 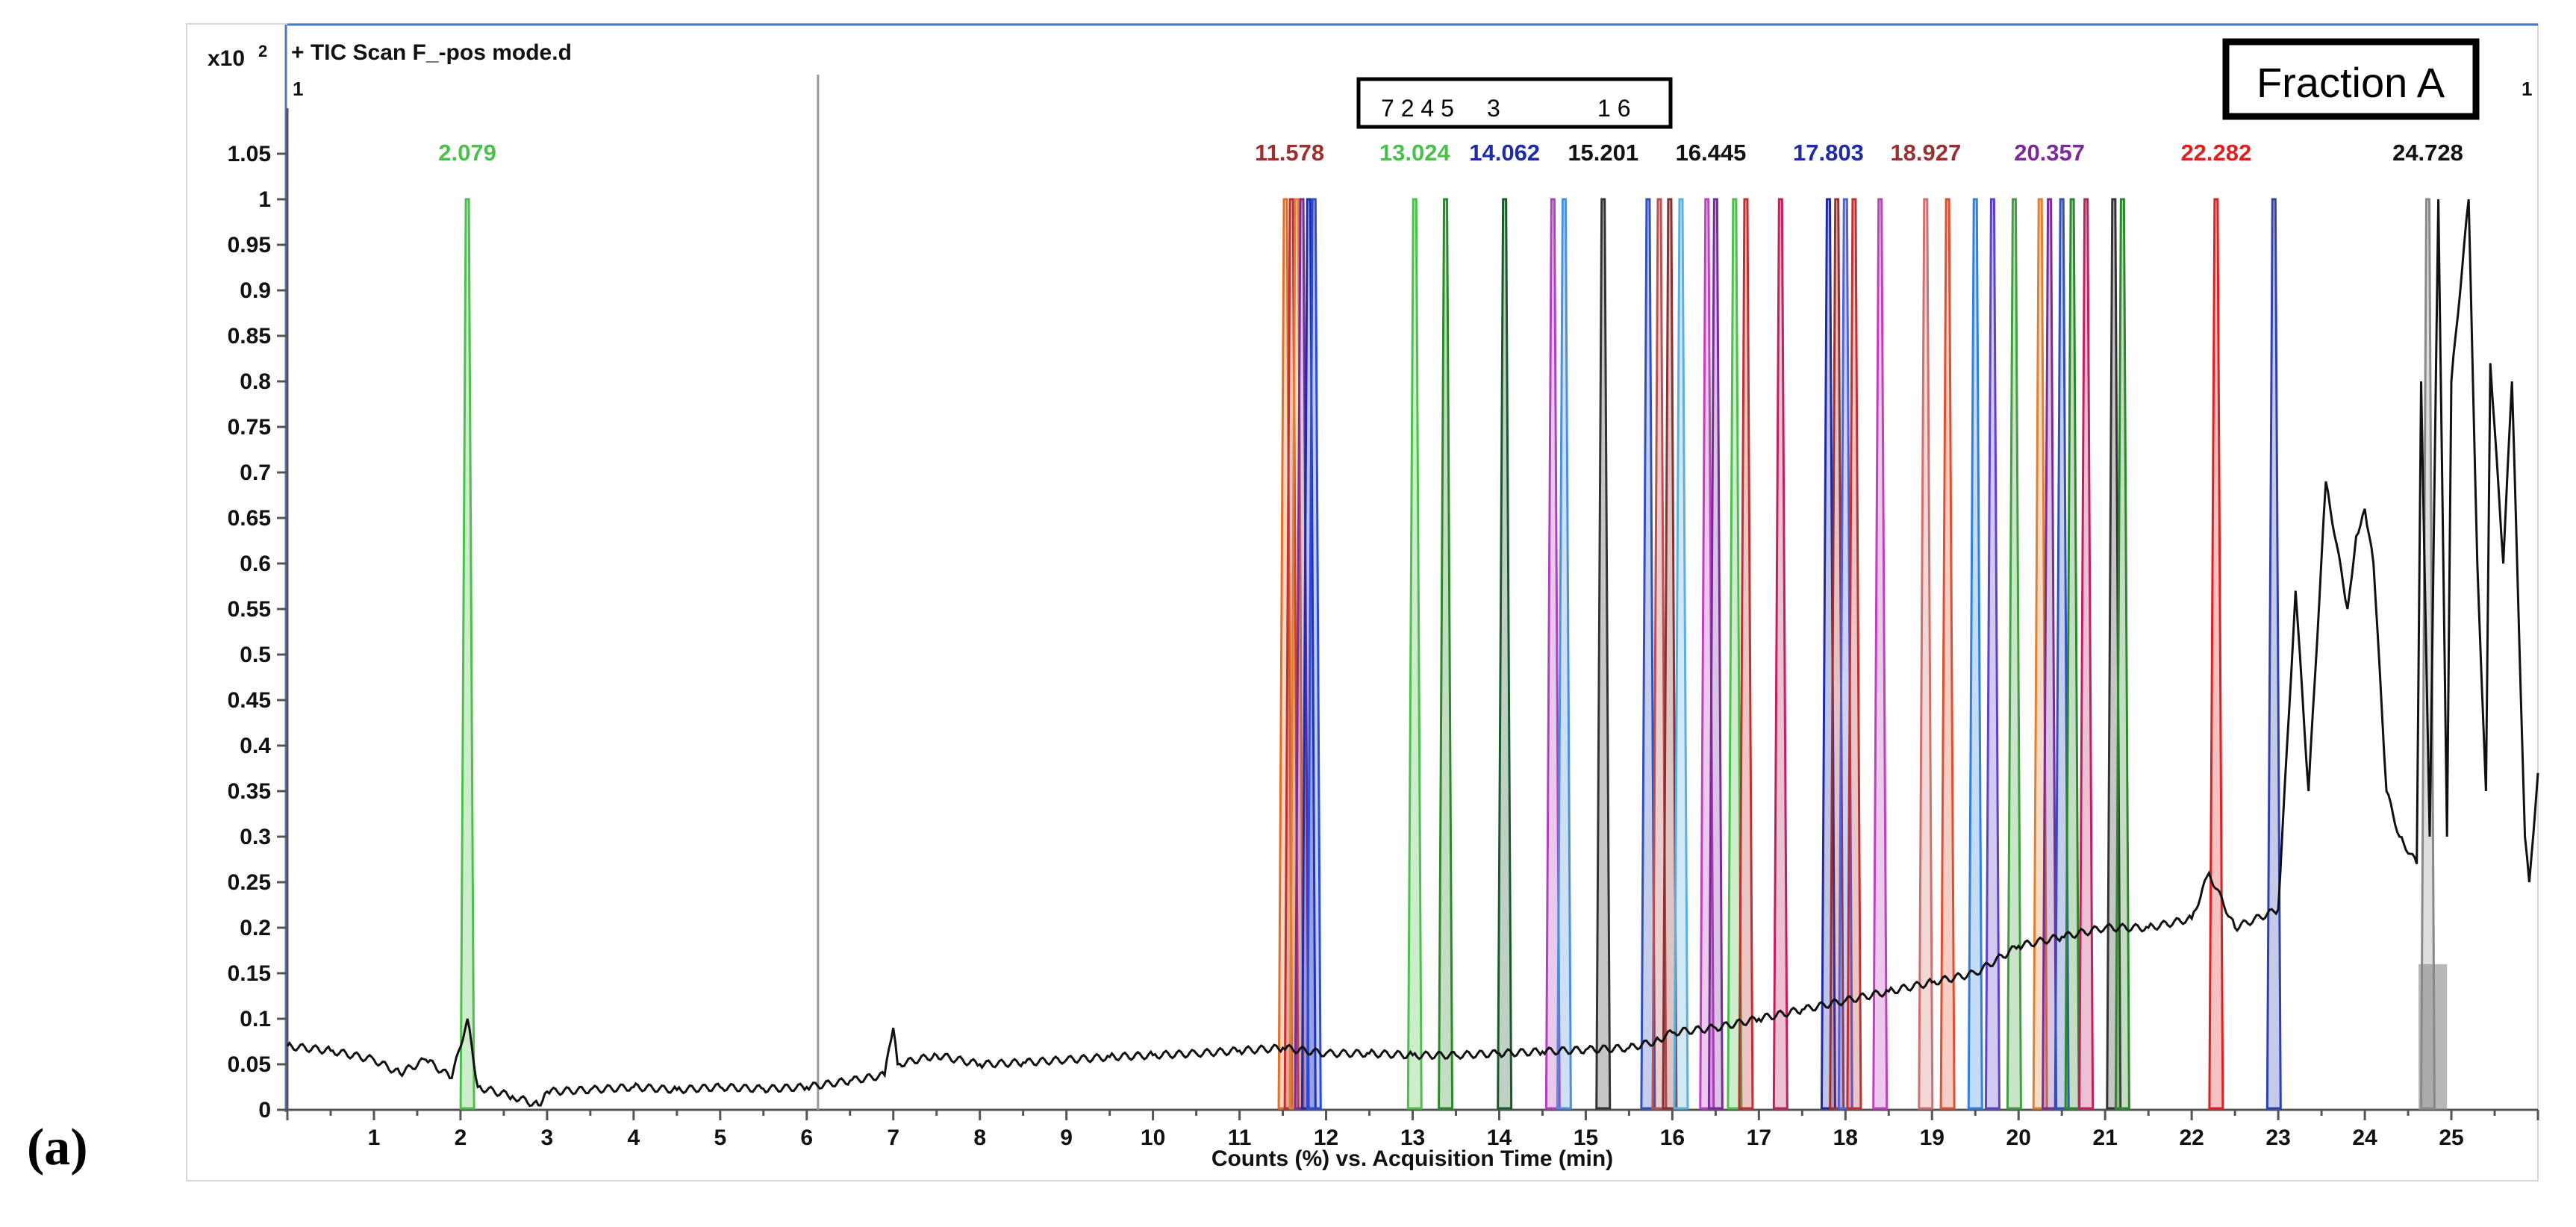 What do you see at coordinates (2364, 1137) in the screenshot?
I see `x-tick-label: 24` at bounding box center [2364, 1137].